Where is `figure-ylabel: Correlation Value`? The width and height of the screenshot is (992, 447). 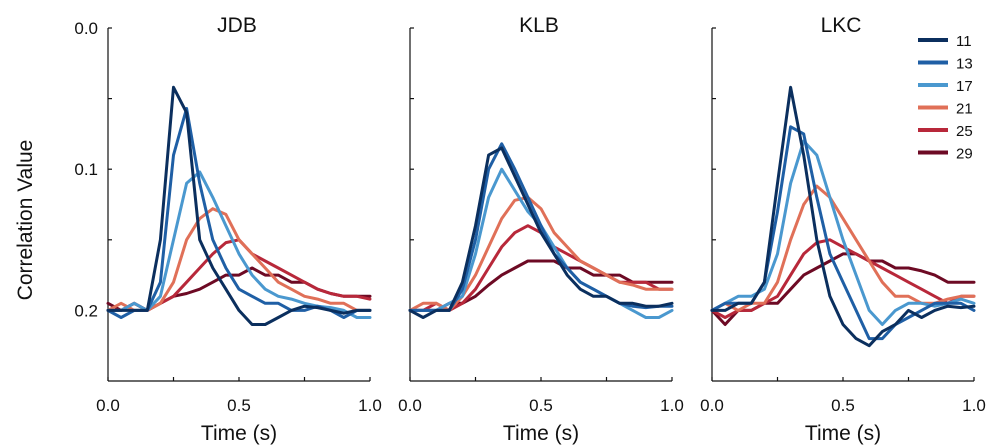 figure-ylabel: Correlation Value is located at coordinates (25, 220).